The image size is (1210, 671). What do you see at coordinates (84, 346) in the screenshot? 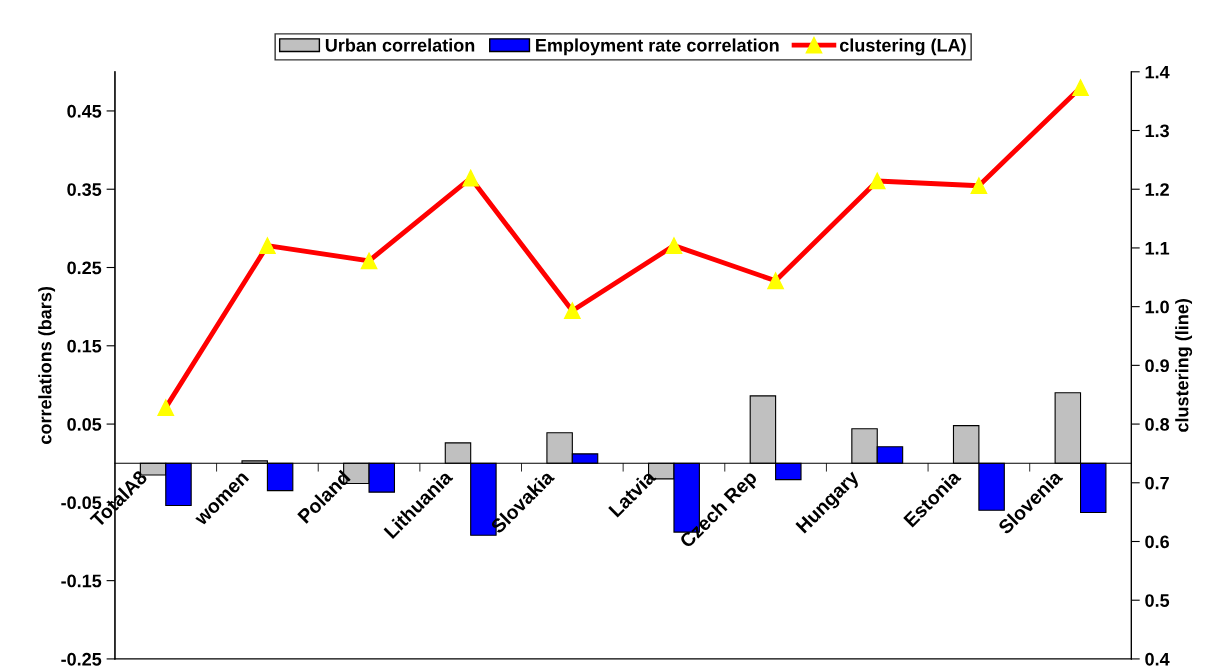
I see `y-tick-label: 0.15` at bounding box center [84, 346].